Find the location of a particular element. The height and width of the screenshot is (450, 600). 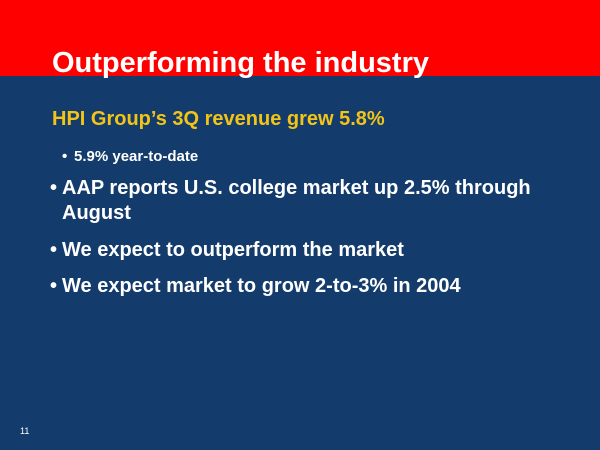

slide-title: Outperforming the industry is located at coordinates (240, 63).